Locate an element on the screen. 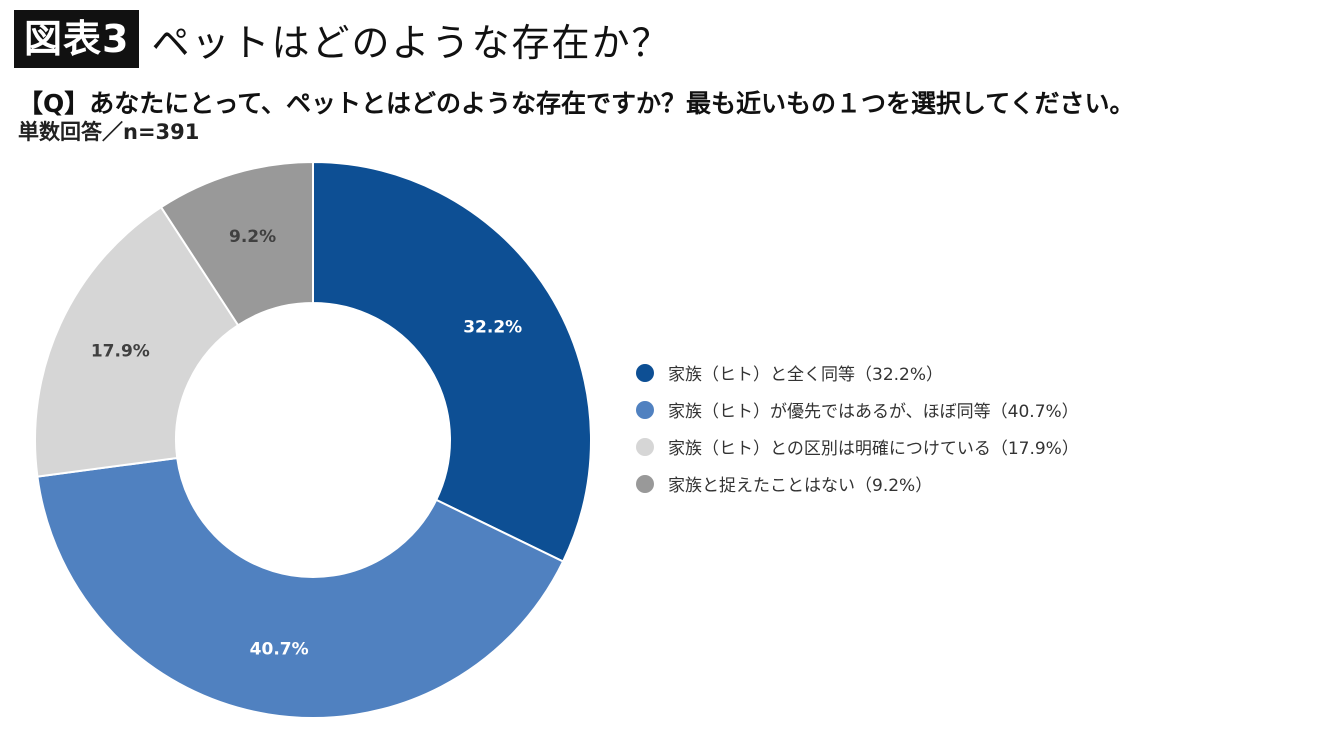  figure-header: 図表3 ペットはどのような存在か？ is located at coordinates (342, 39).